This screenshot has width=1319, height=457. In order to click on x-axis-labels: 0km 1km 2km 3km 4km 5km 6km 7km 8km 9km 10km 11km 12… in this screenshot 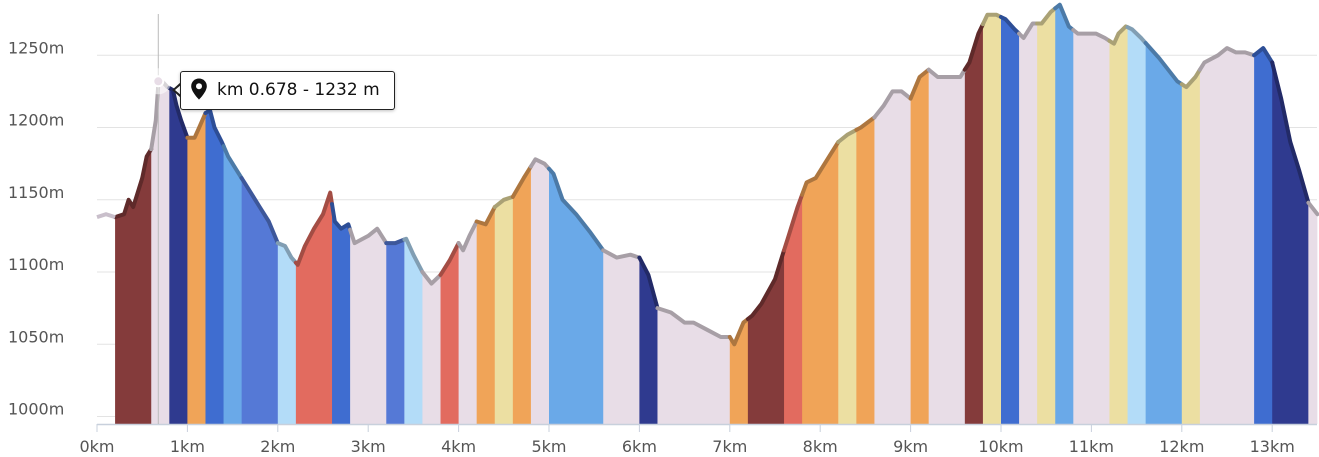, I will do `click(686, 446)`.